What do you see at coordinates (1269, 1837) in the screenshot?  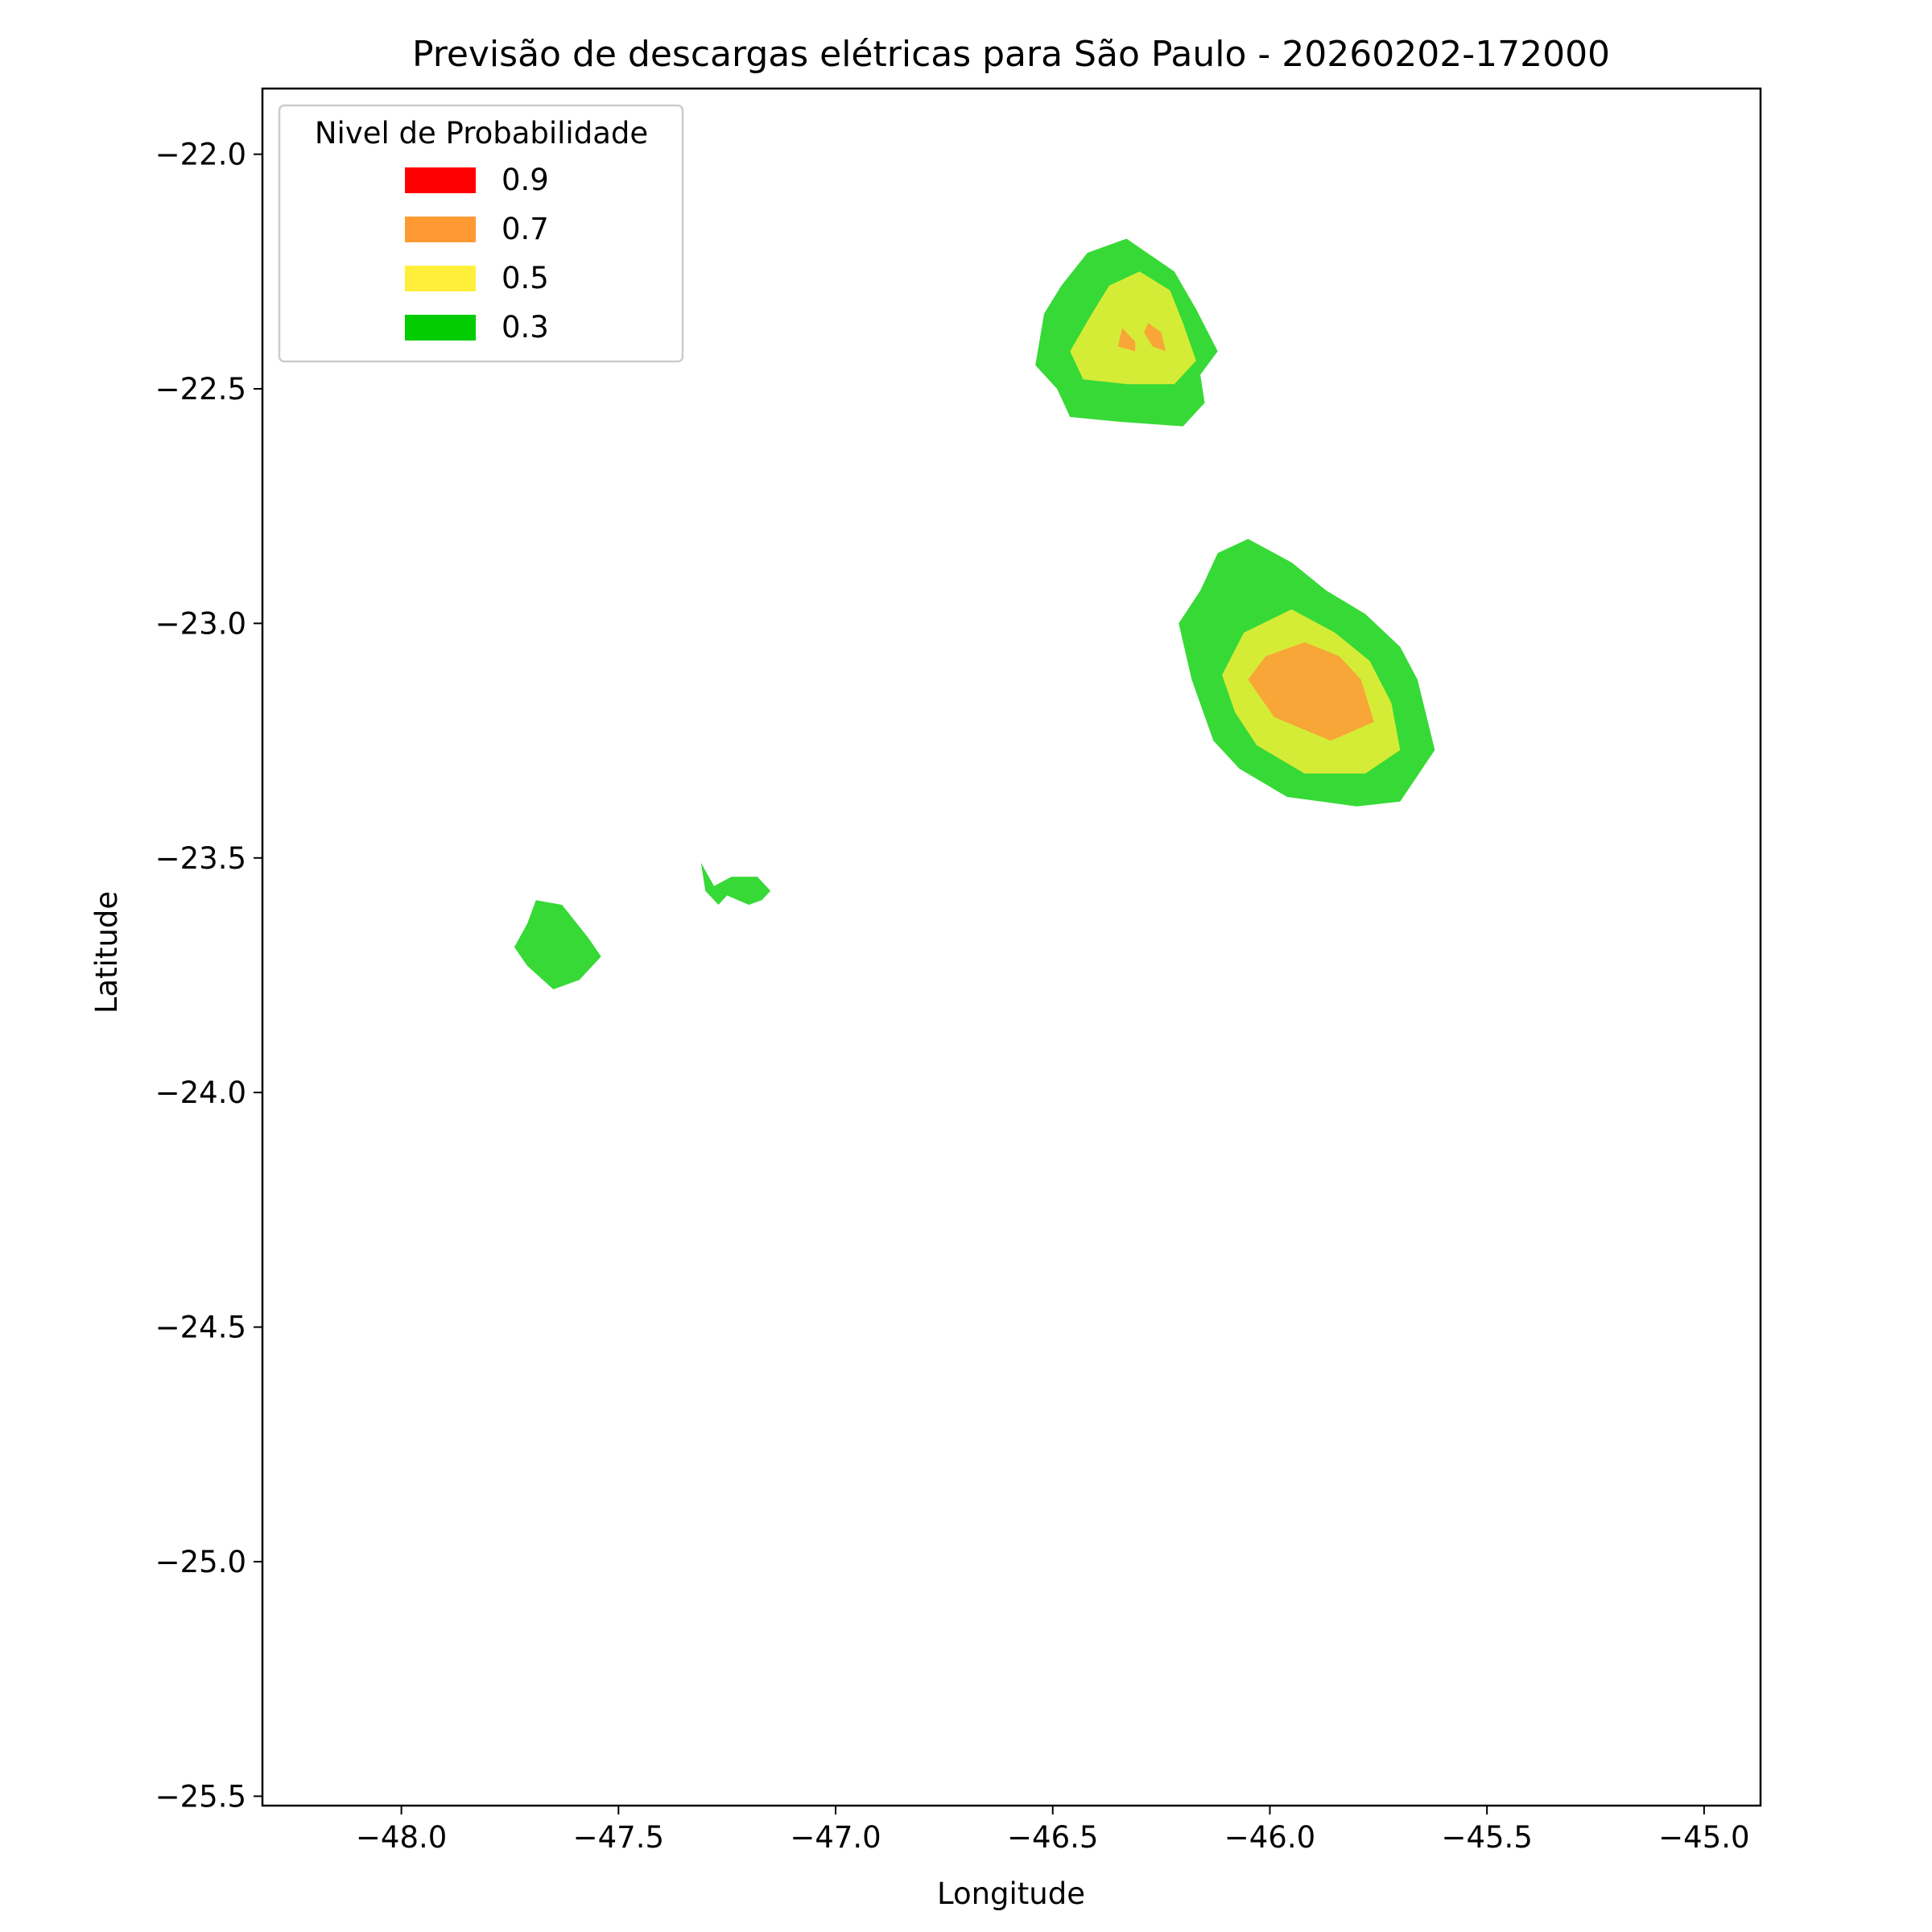 I see `x-tick-label: −46.0` at bounding box center [1269, 1837].